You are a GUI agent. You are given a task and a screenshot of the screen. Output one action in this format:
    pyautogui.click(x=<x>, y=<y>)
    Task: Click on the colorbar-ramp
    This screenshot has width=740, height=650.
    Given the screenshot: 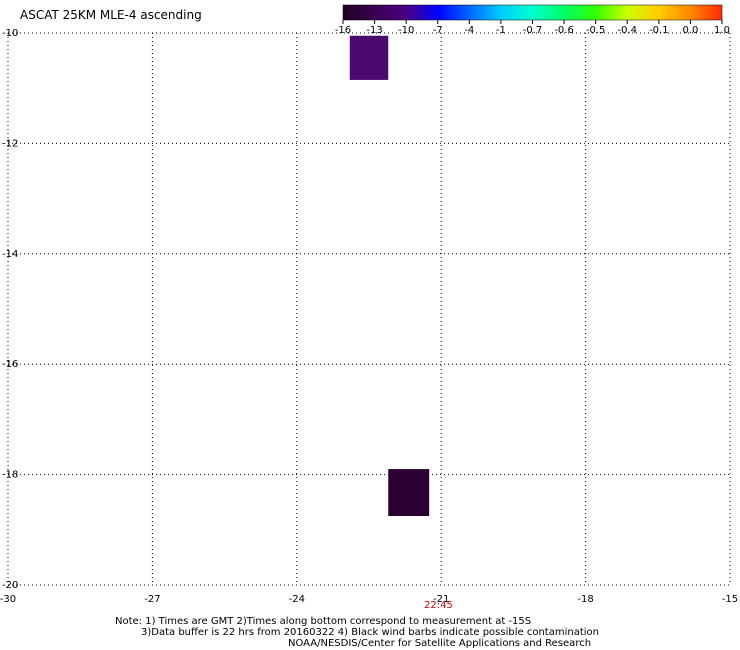 What is the action you would take?
    pyautogui.click(x=532, y=12)
    